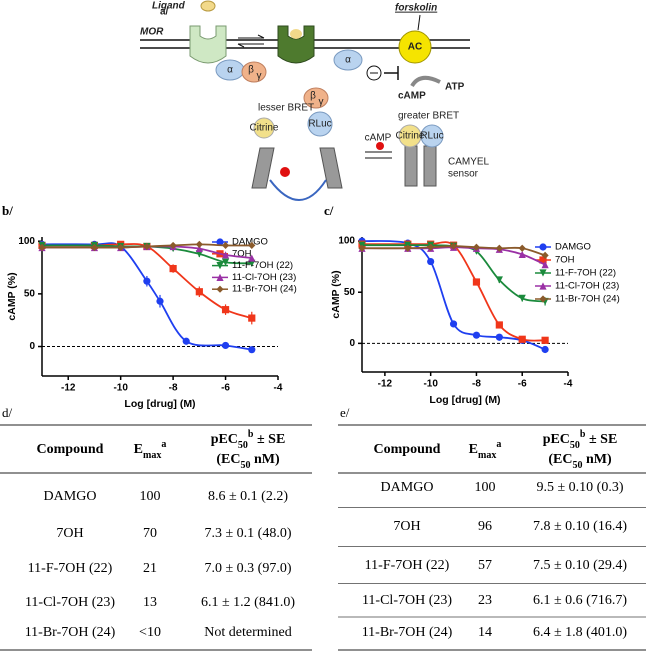 Image resolution: width=646 pixels, height=652 pixels. I want to click on panel-label: b/, so click(7, 210).